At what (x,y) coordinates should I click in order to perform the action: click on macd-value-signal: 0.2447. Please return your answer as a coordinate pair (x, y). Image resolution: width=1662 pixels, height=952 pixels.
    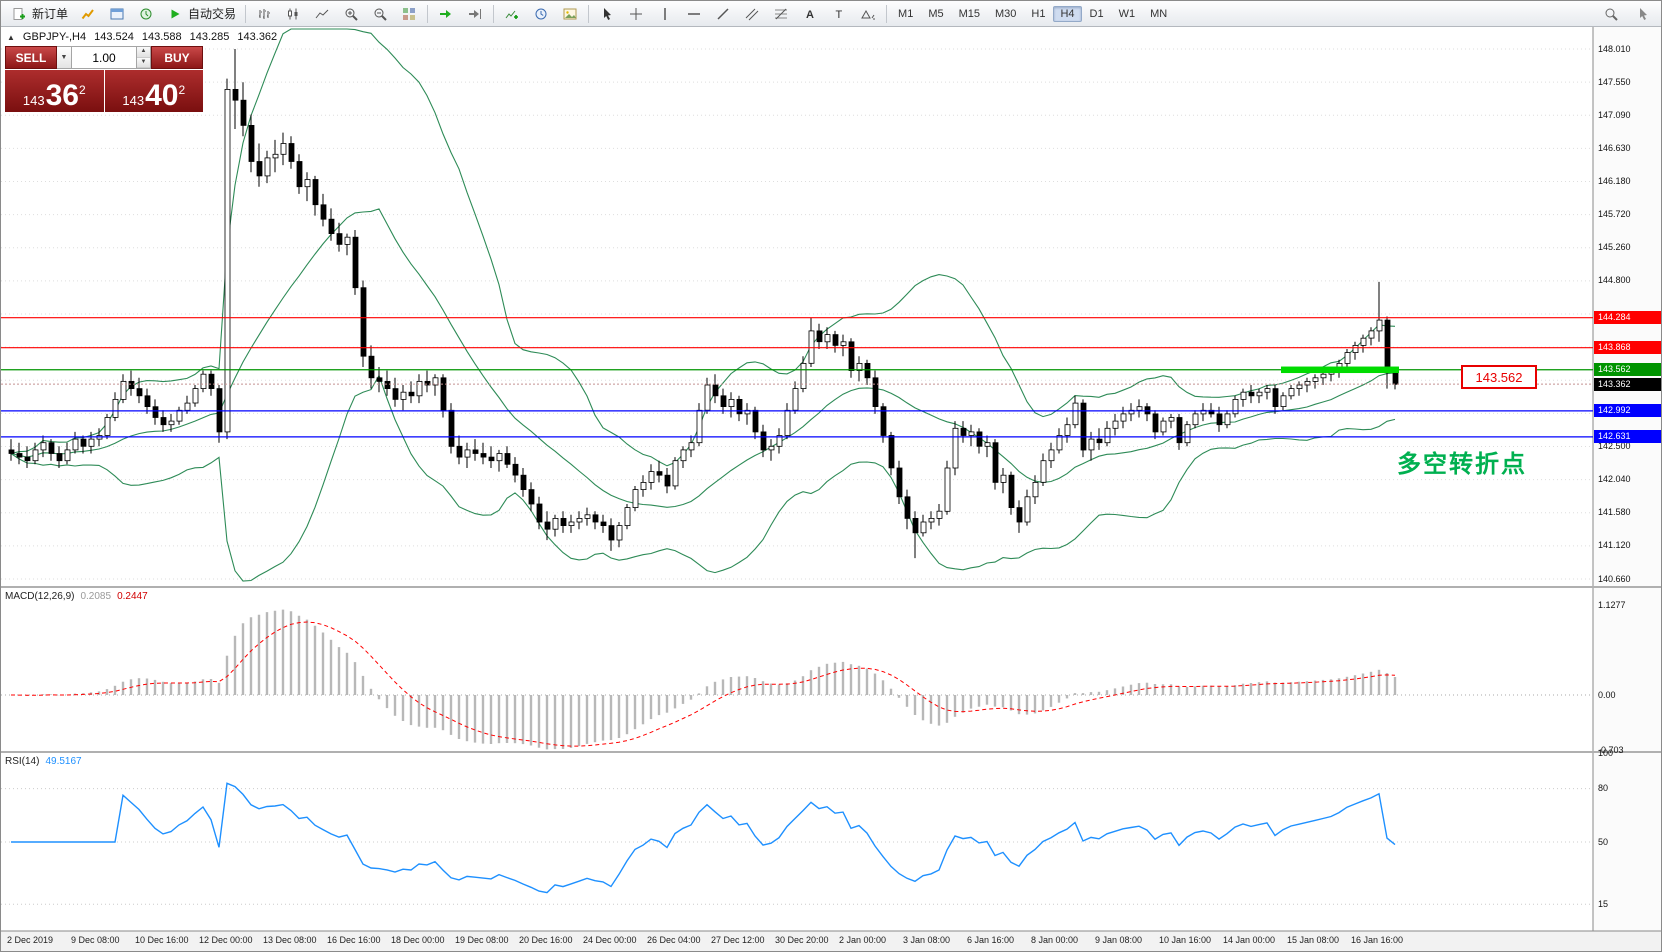
    Looking at the image, I should click on (132, 596).